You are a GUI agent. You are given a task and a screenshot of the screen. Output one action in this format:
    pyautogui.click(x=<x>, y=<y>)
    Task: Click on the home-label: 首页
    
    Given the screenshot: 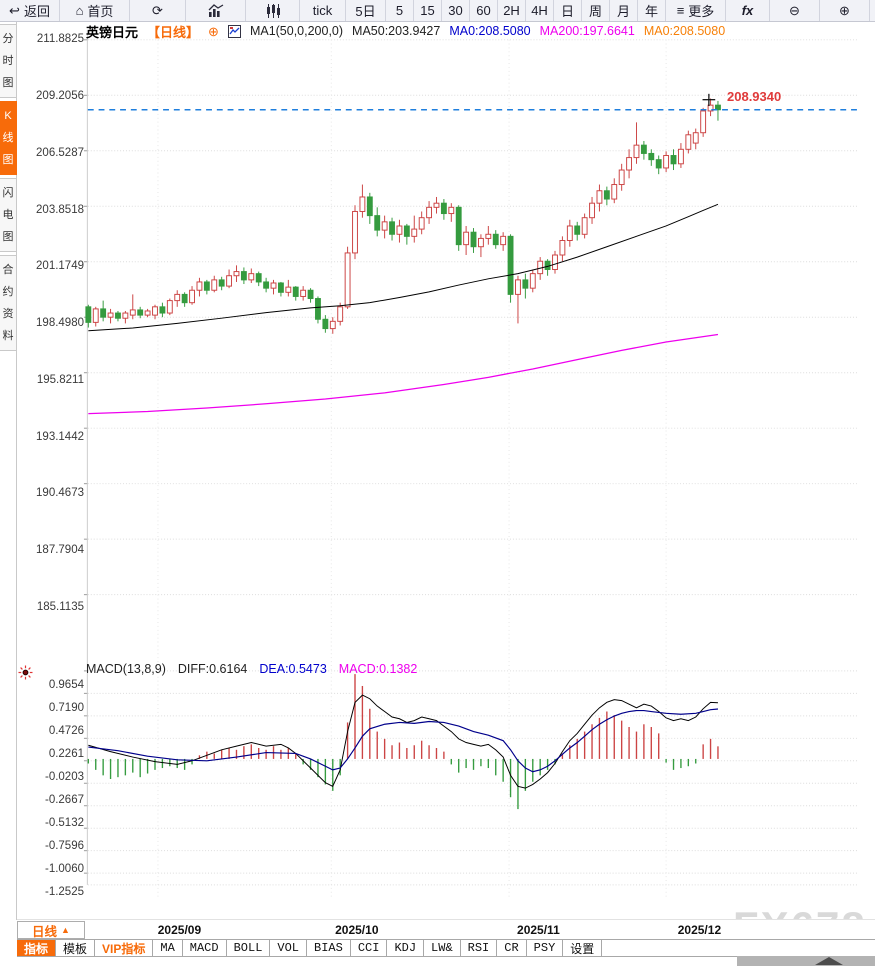 What is the action you would take?
    pyautogui.click(x=100, y=11)
    